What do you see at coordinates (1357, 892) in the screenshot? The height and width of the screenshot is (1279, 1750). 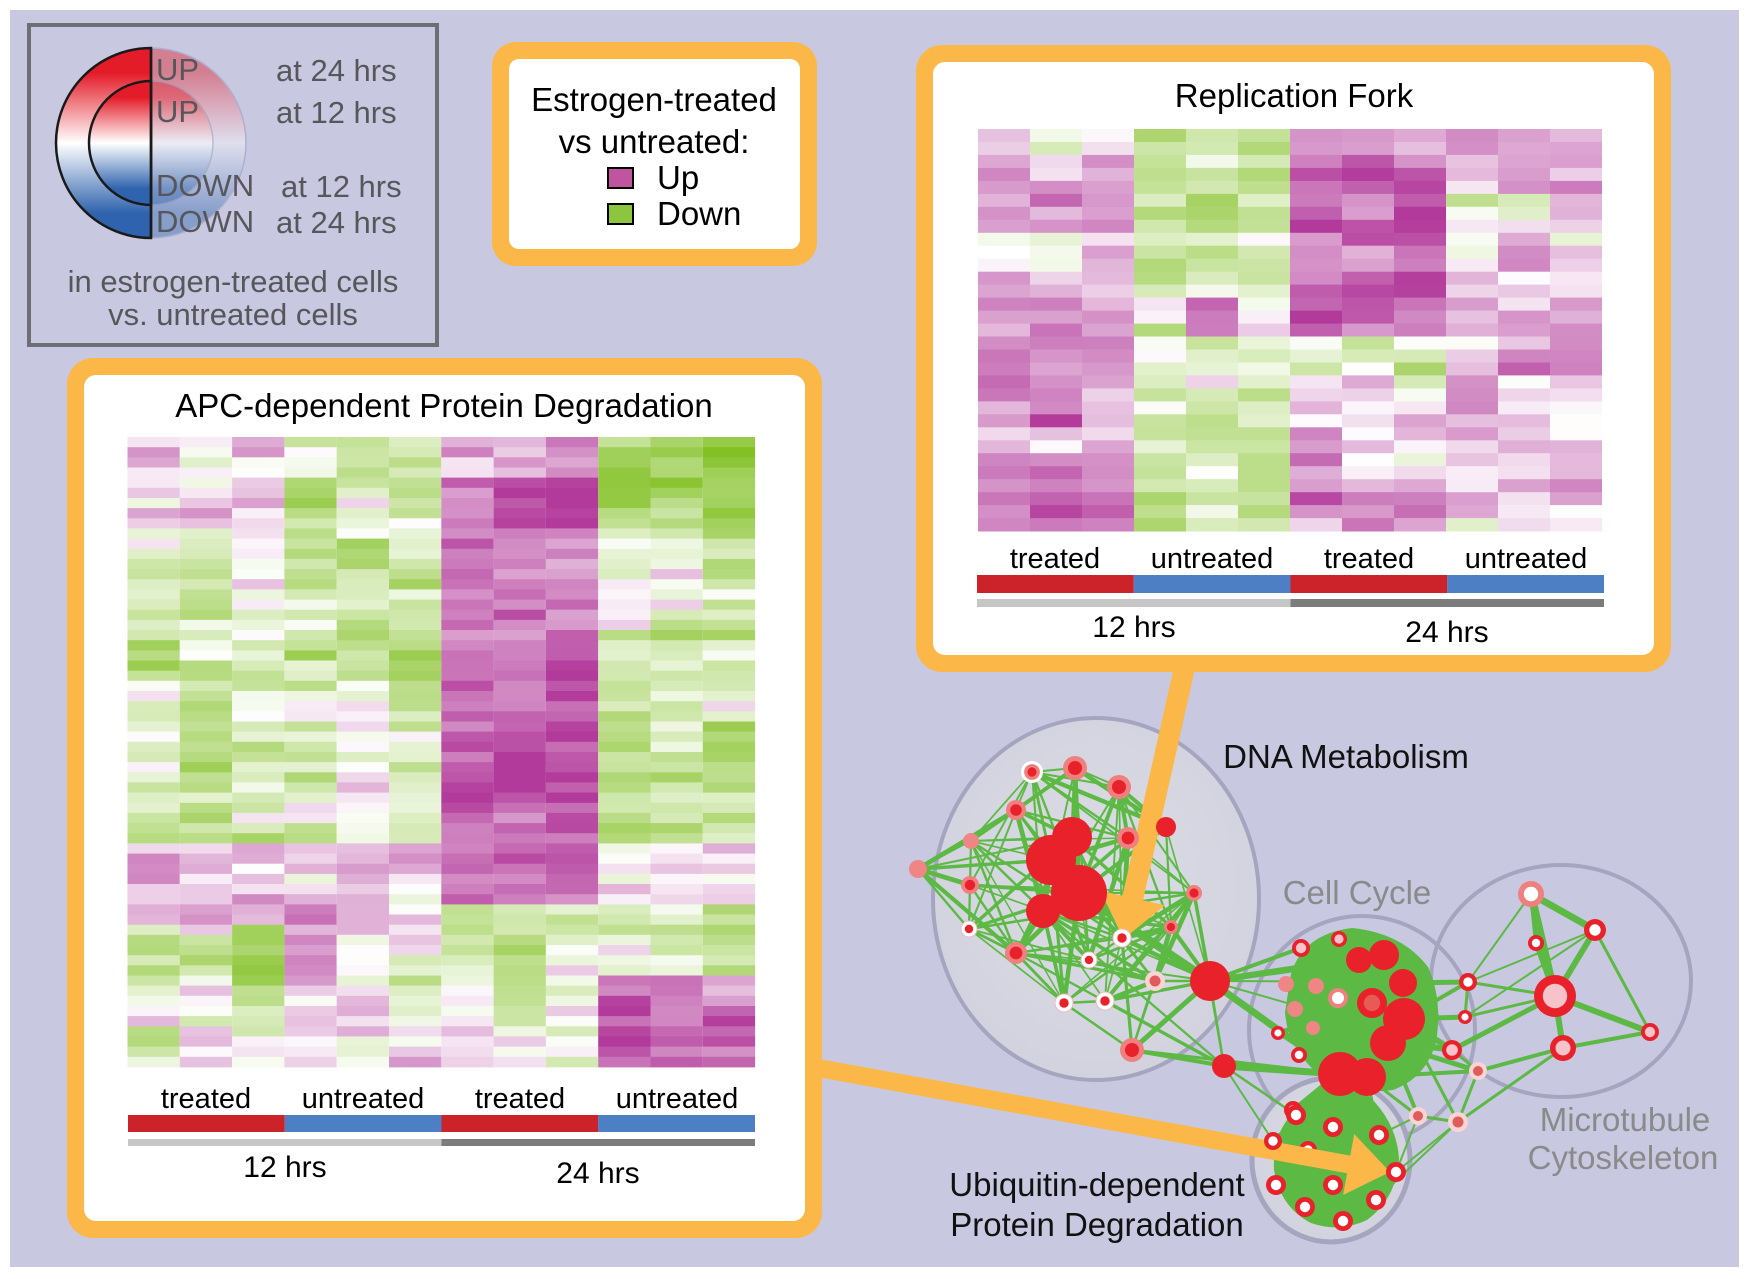 I see `svg-text: Cell Cycle` at bounding box center [1357, 892].